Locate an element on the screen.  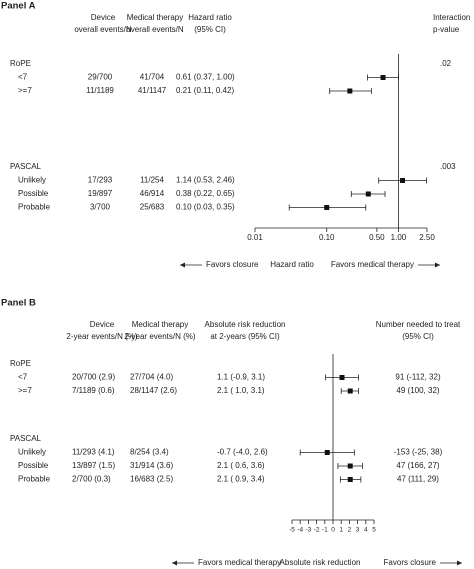
medical-events: 41/704 is located at coordinates (152, 77).